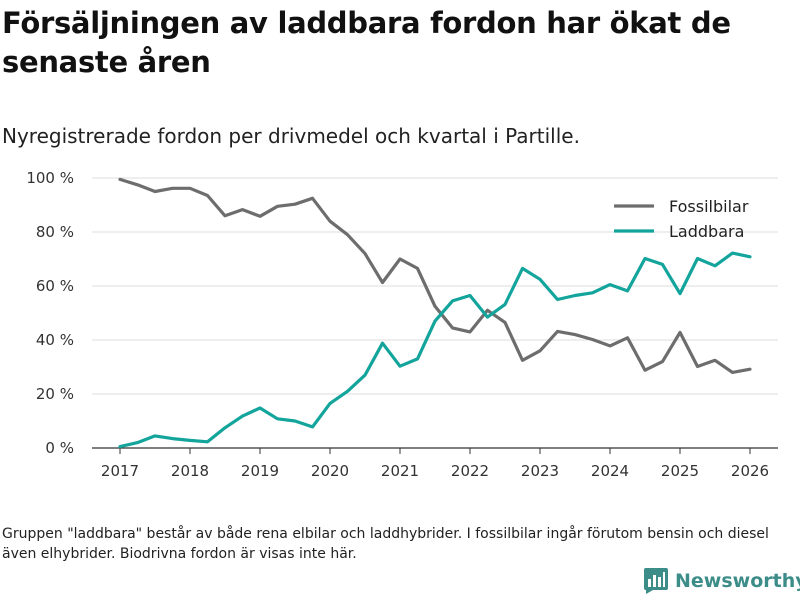  I want to click on y-tick-label: 40 %, so click(55, 340).